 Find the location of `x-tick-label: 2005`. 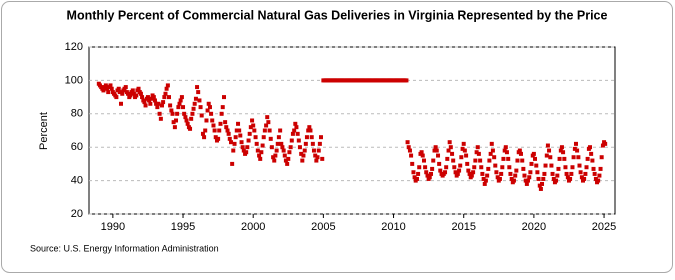

x-tick-label: 2005 is located at coordinates (323, 227).